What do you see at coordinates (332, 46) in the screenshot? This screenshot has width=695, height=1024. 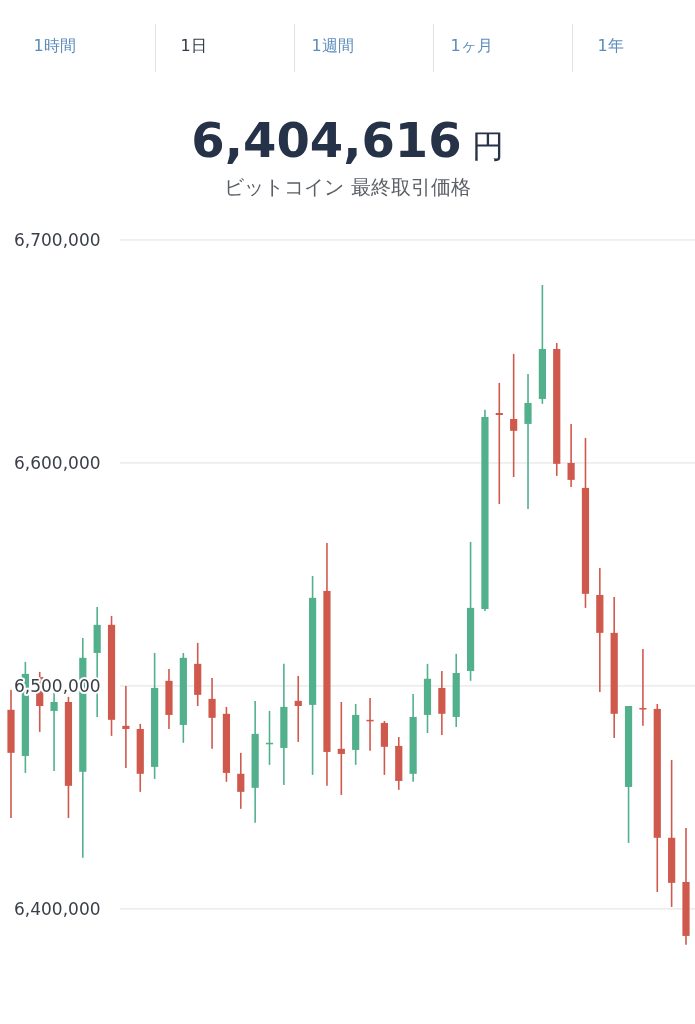 I see `annotation: 1週間` at bounding box center [332, 46].